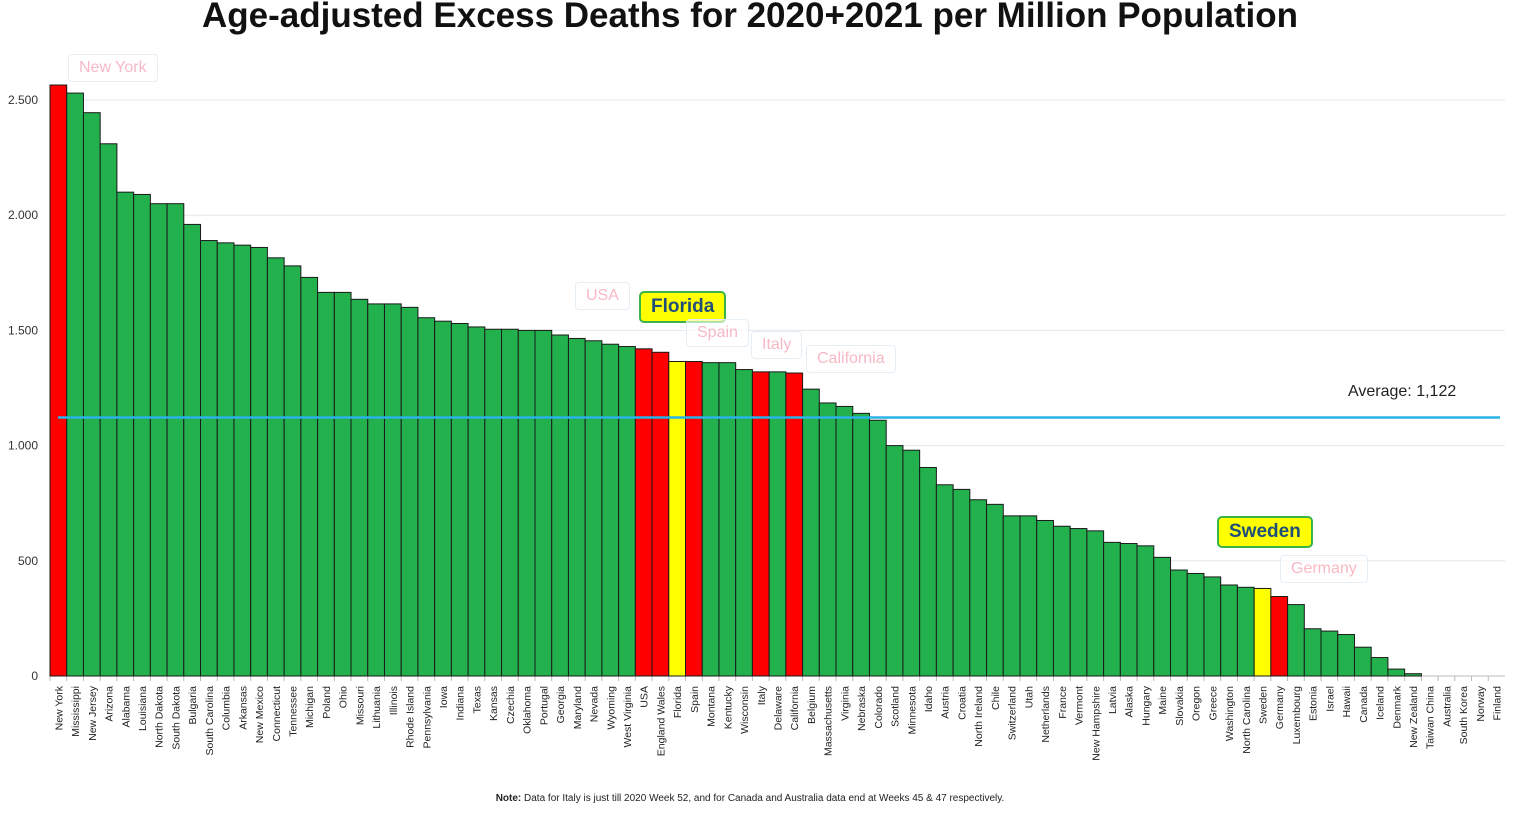  What do you see at coordinates (176, 718) in the screenshot?
I see `x-tick-label: South Dakota` at bounding box center [176, 718].